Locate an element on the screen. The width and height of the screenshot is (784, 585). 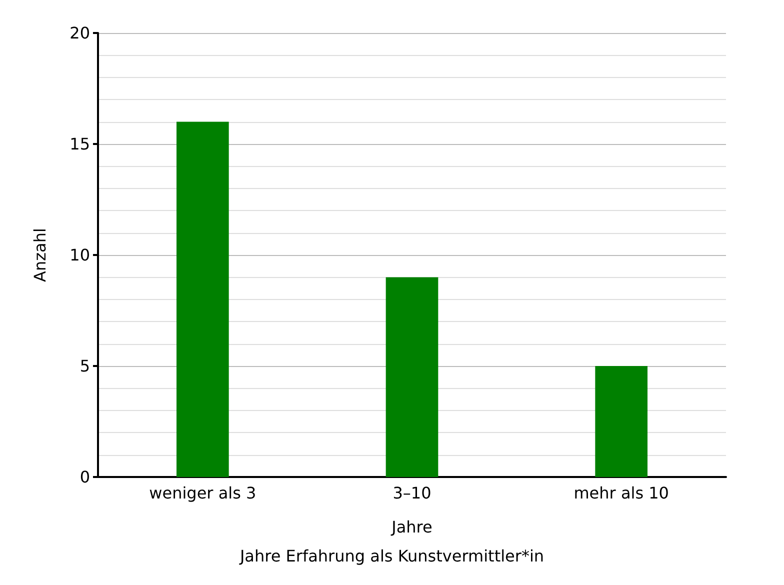
y-tick-label: 20 is located at coordinates (80, 33).